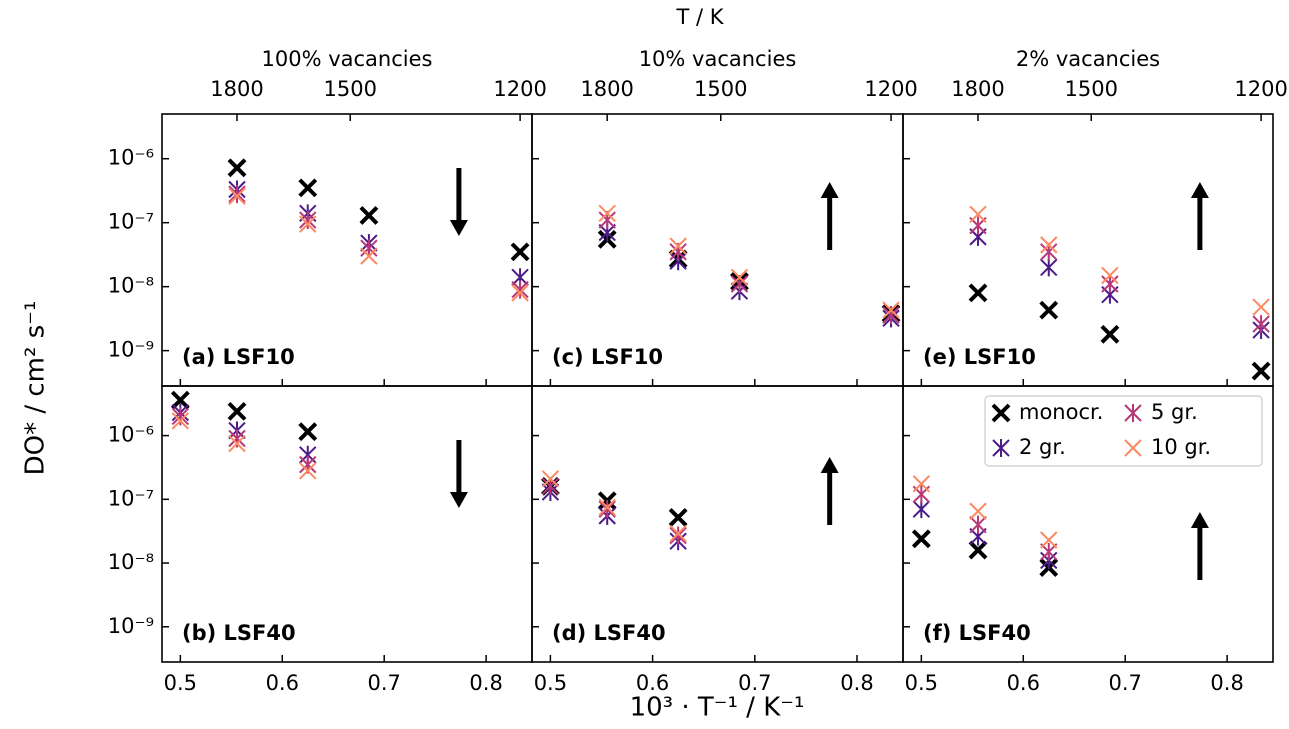  What do you see at coordinates (607, 357) in the screenshot?
I see `panel-label: (c) LSF10` at bounding box center [607, 357].